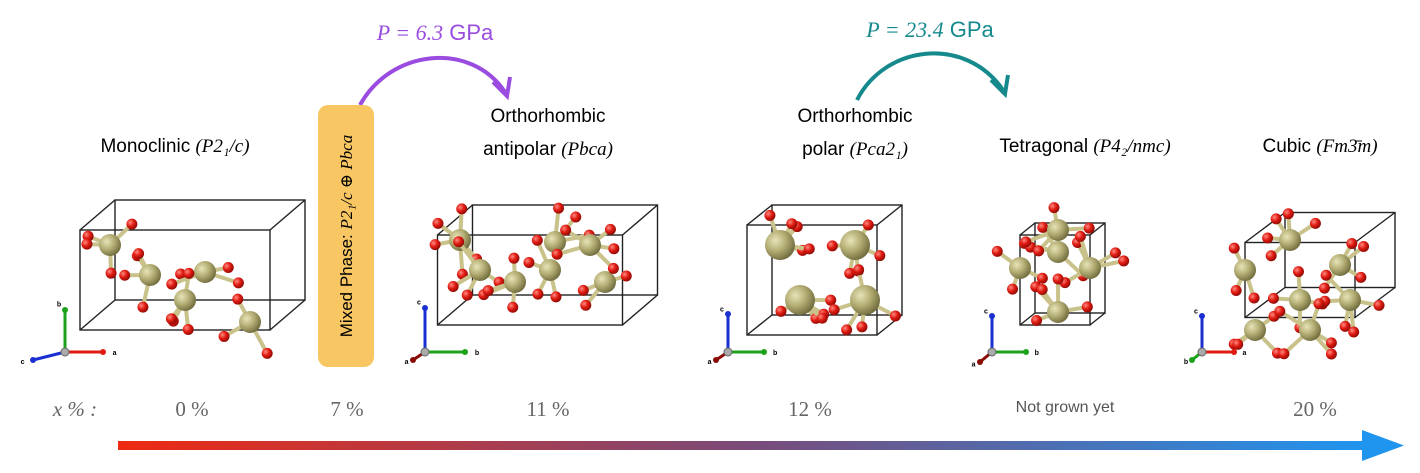 This screenshot has width=1420, height=473. Describe the element at coordinates (587, 149) in the screenshot. I see `space-group: (Pbca)` at that location.